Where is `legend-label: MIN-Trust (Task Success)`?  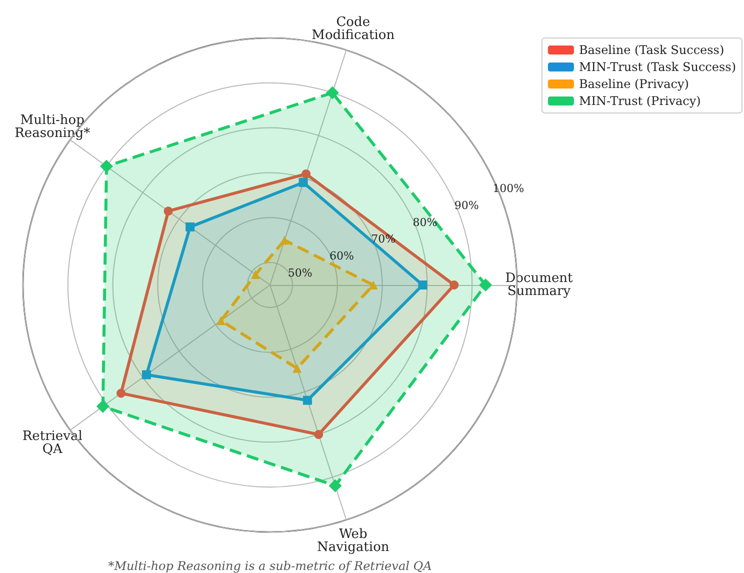 legend-label: MIN-Trust (Task Success) is located at coordinates (657, 67).